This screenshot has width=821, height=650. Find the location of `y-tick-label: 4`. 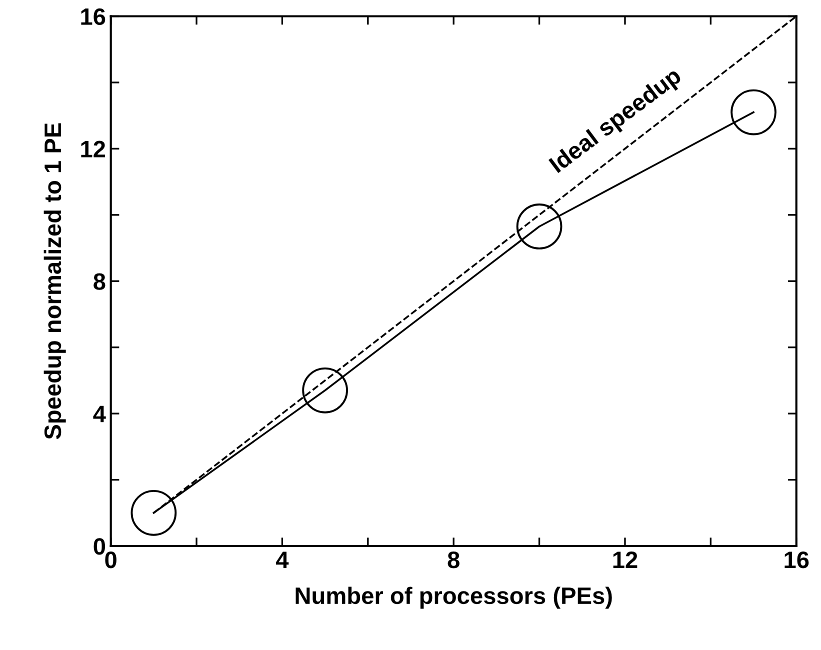

y-tick-label: 4 is located at coordinates (99, 414).